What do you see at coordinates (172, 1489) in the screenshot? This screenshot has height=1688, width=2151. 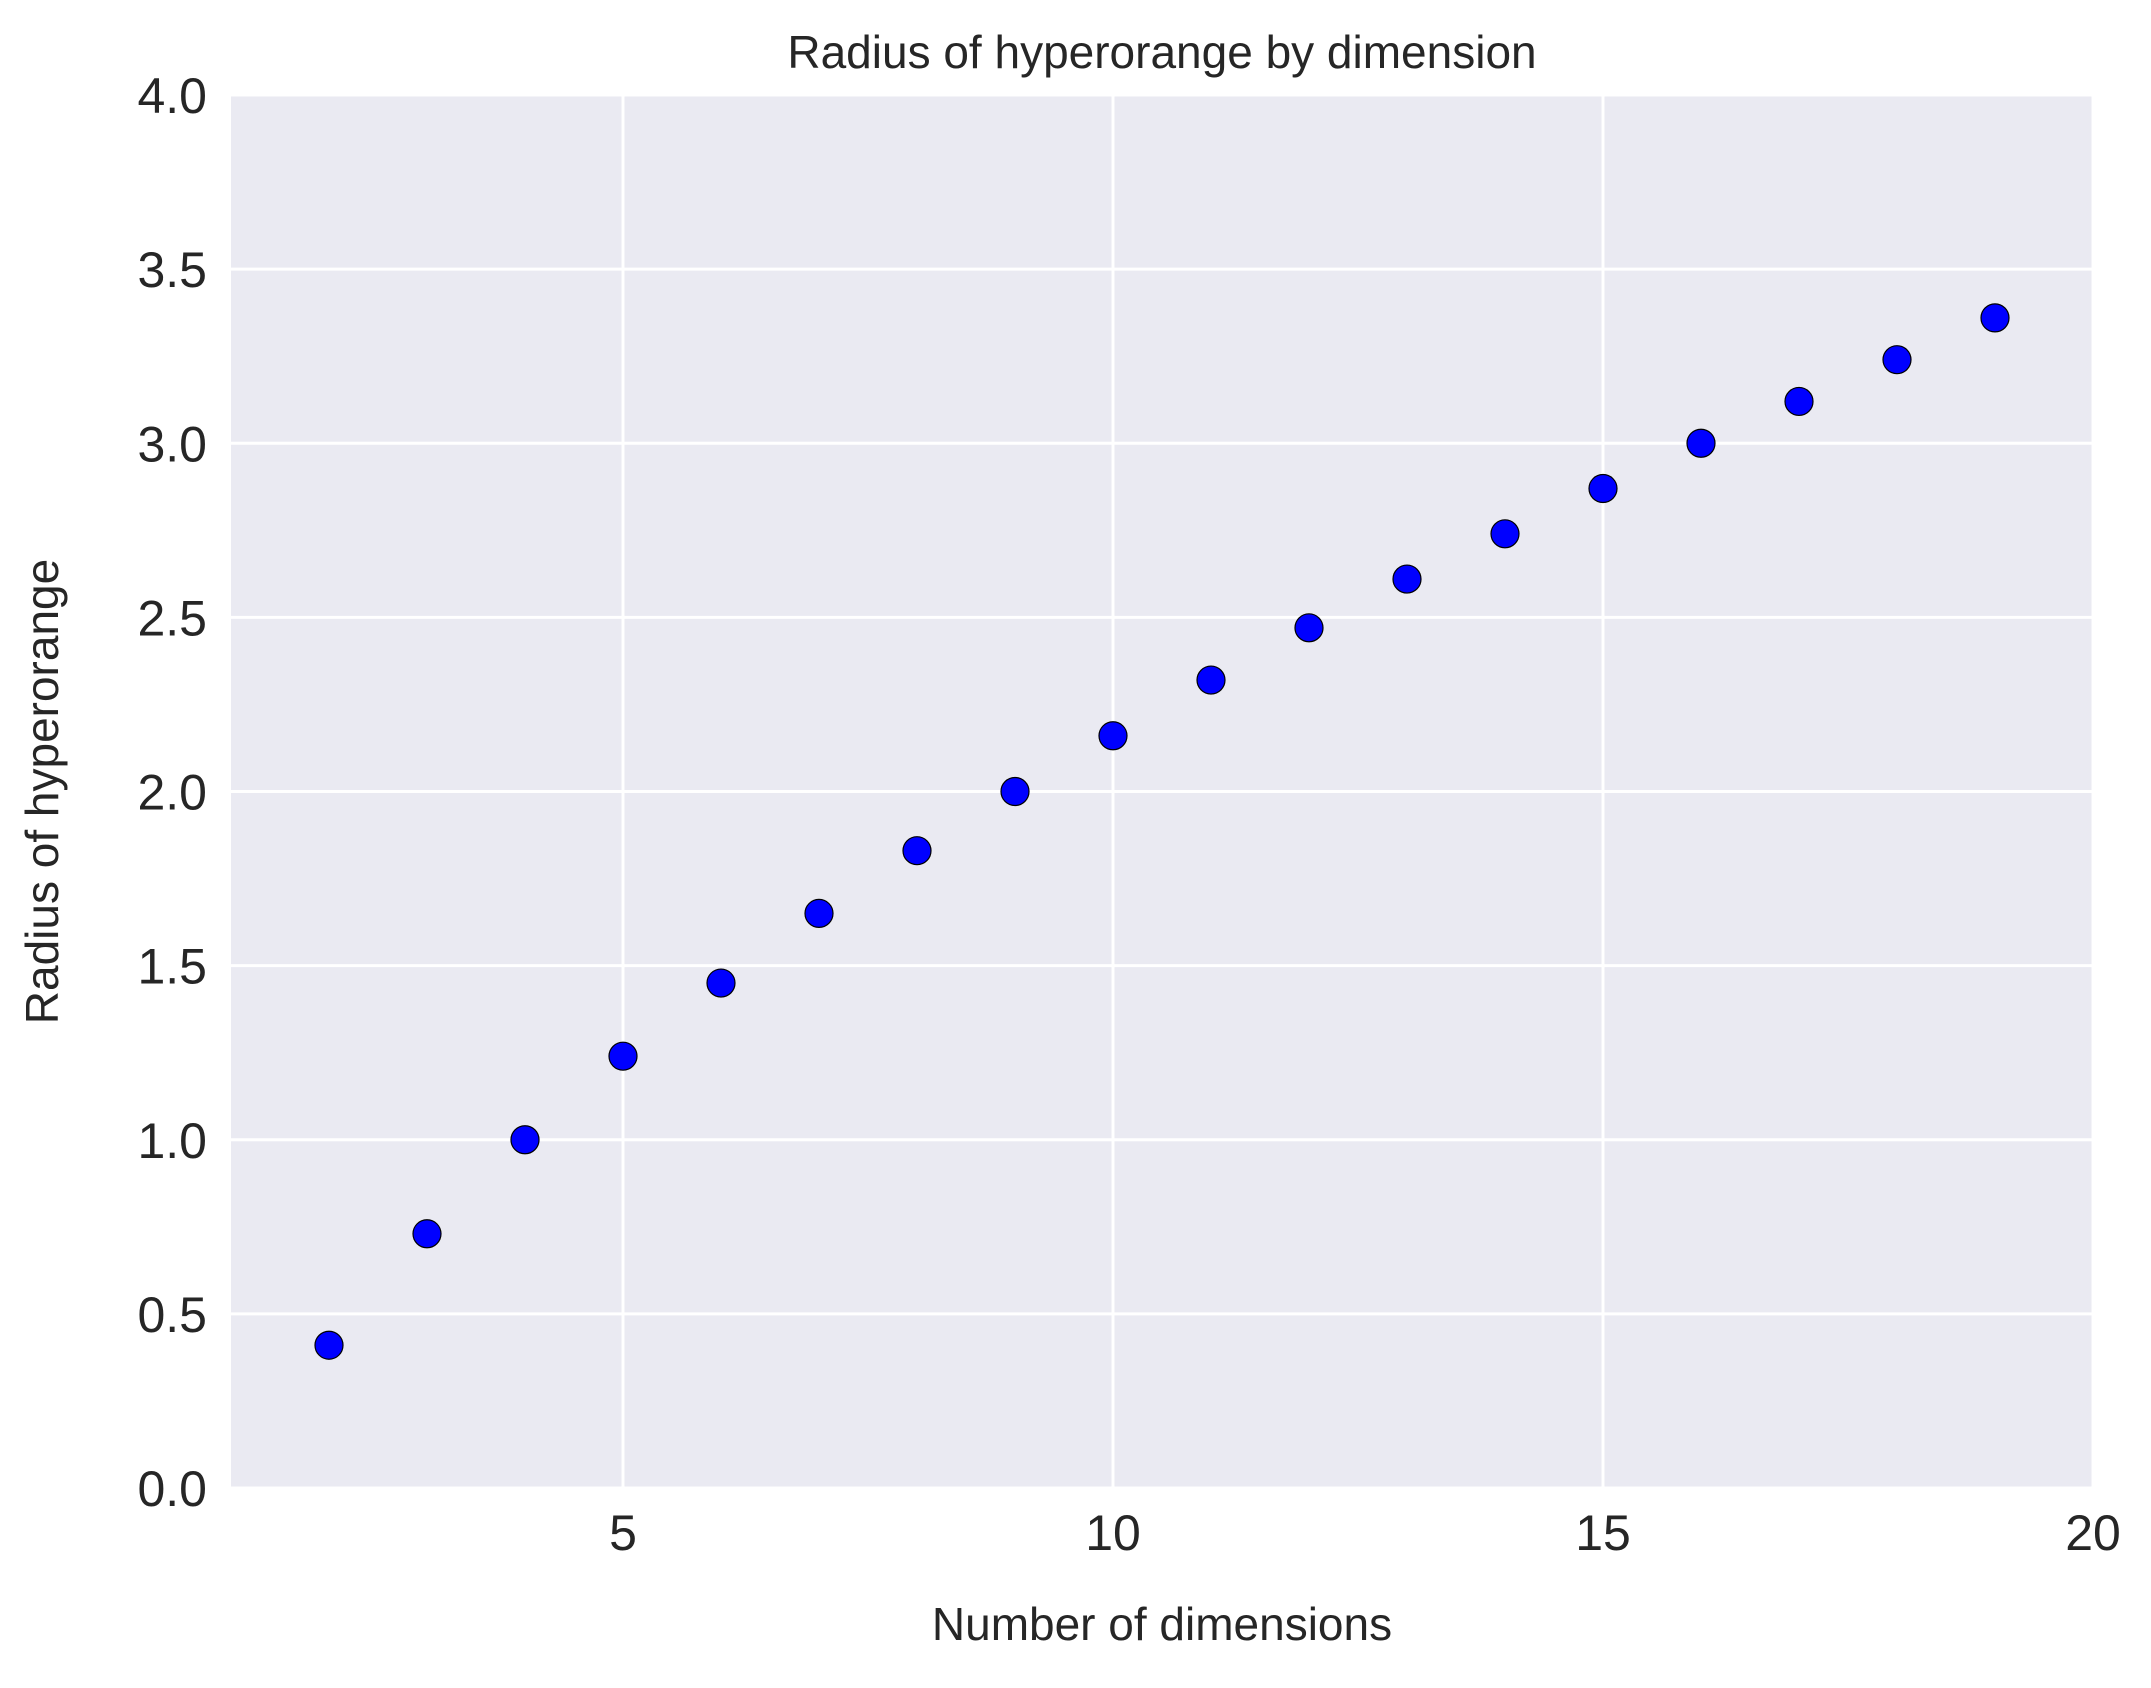 I see `y-tick-label: 0.0` at bounding box center [172, 1489].